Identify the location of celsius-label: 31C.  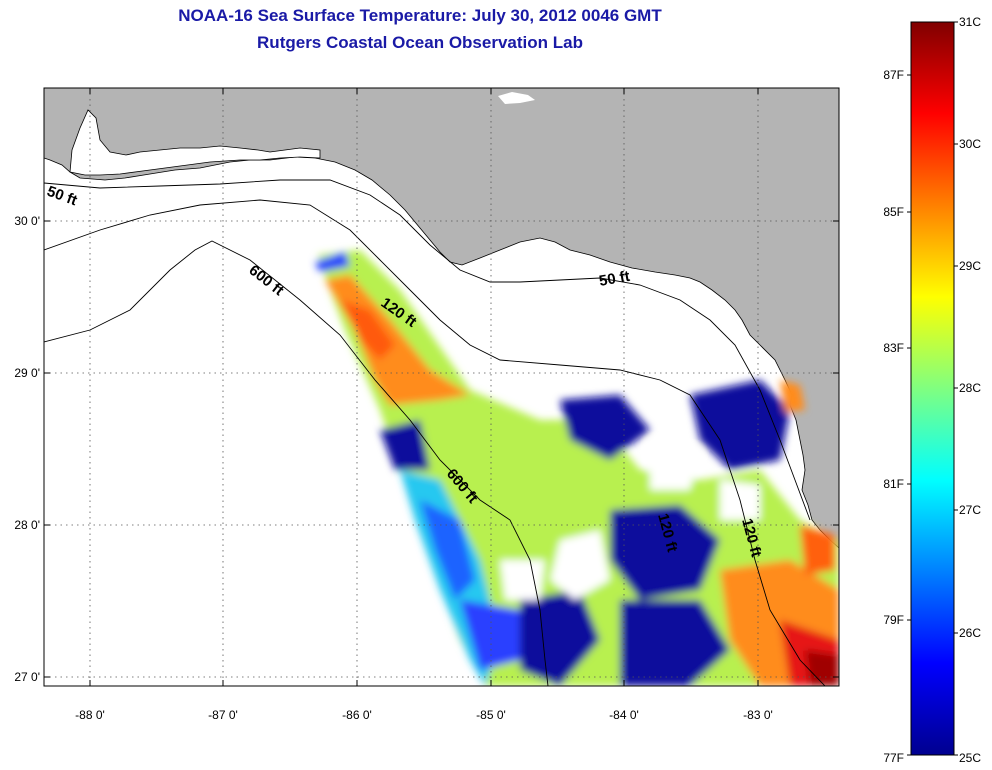
(970, 22).